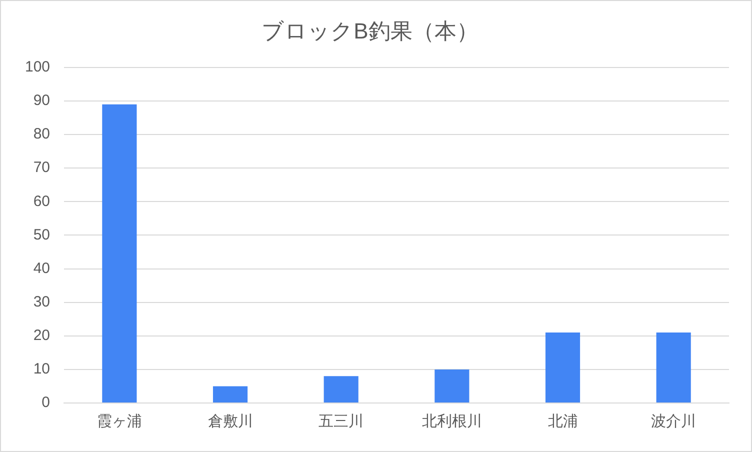 The image size is (752, 452). I want to click on chart-title: ブロックB釣果（本）, so click(370, 31).